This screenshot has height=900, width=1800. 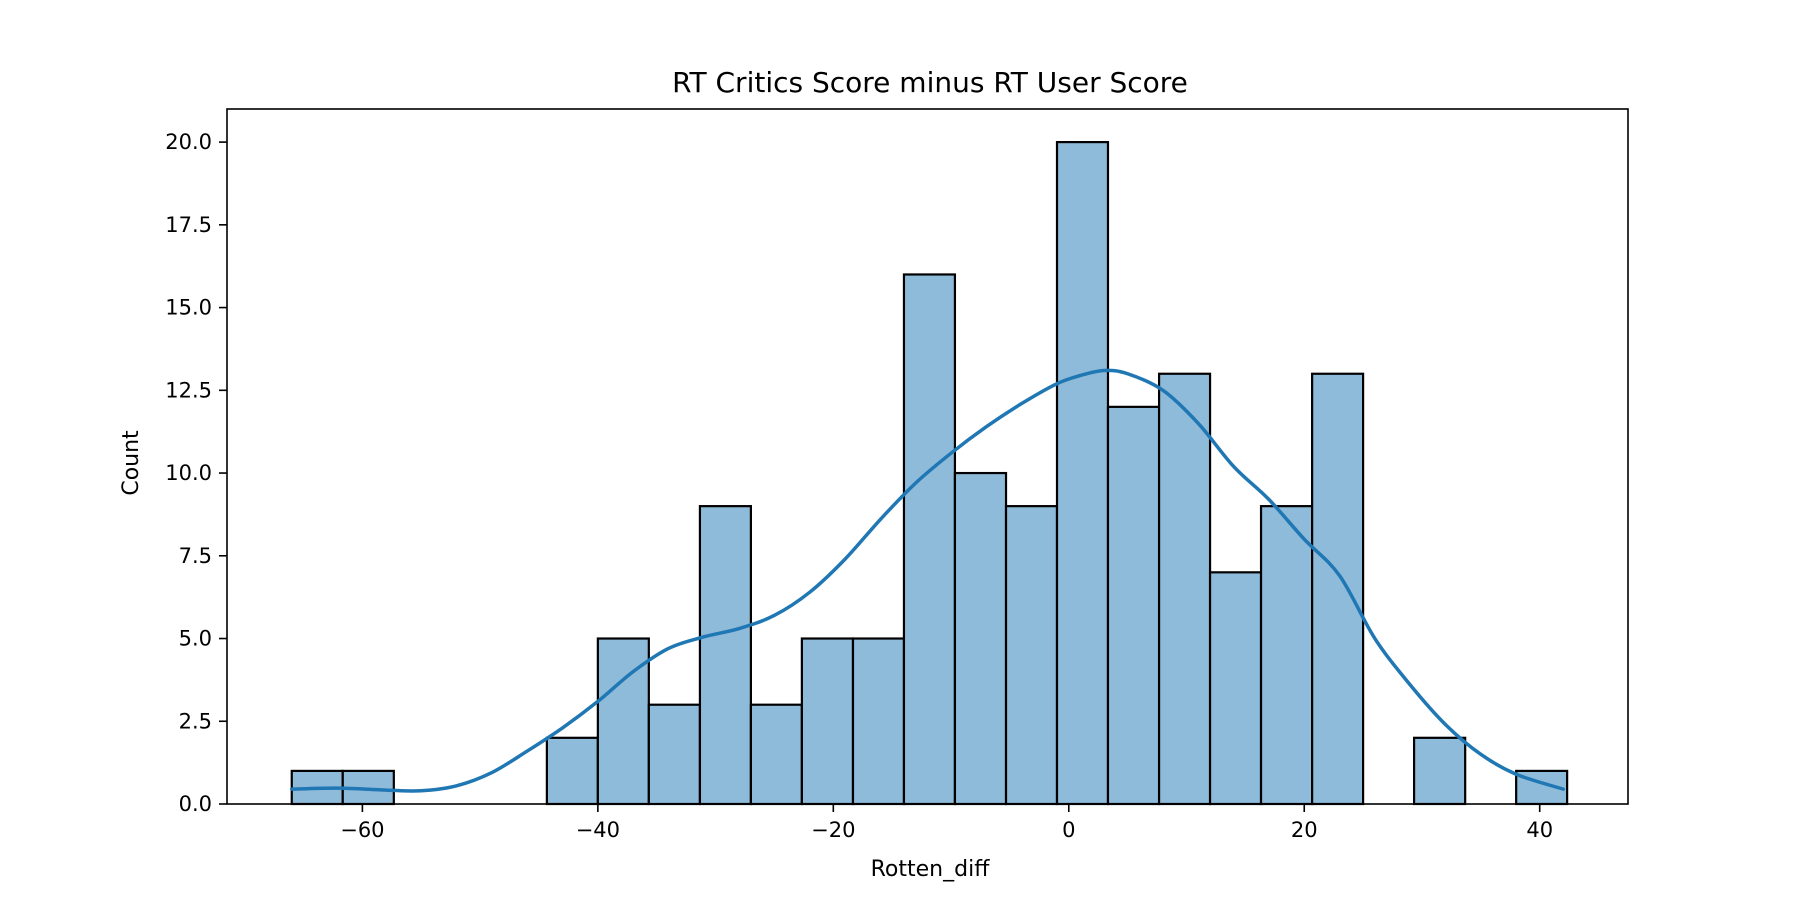 What do you see at coordinates (1304, 830) in the screenshot?
I see `x-tick-label: 20` at bounding box center [1304, 830].